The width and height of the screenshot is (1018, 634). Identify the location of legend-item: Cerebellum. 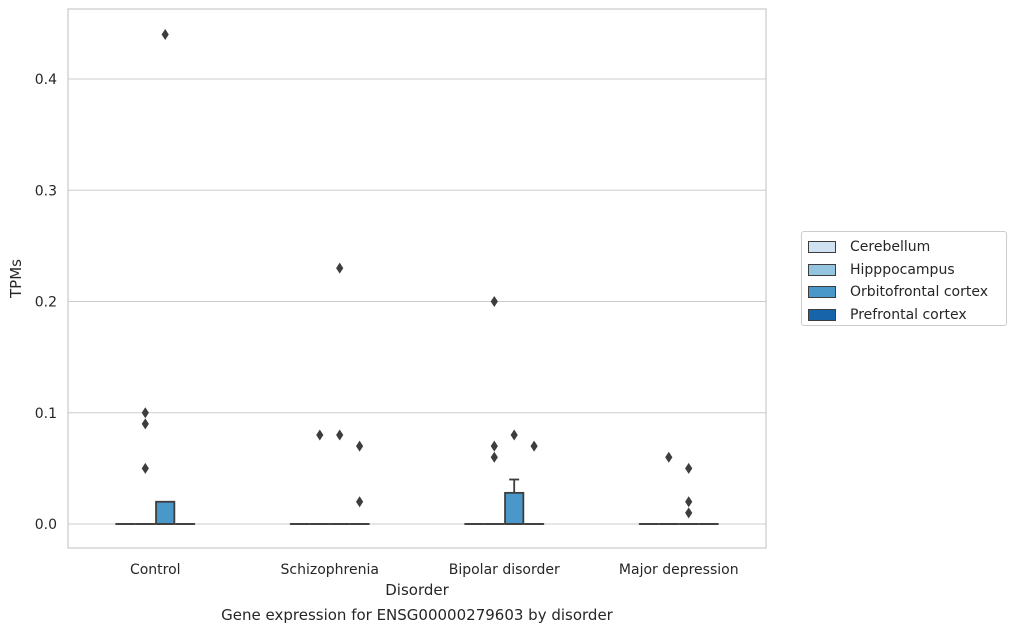
(907, 247).